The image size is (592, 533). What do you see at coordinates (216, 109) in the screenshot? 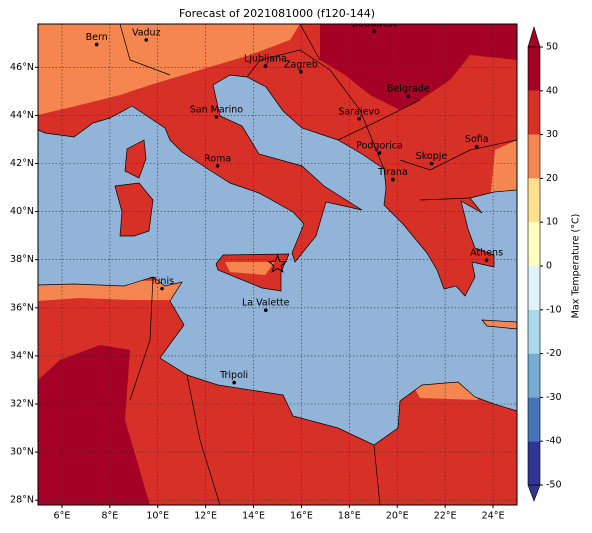
I see `city-label: San Marino` at bounding box center [216, 109].